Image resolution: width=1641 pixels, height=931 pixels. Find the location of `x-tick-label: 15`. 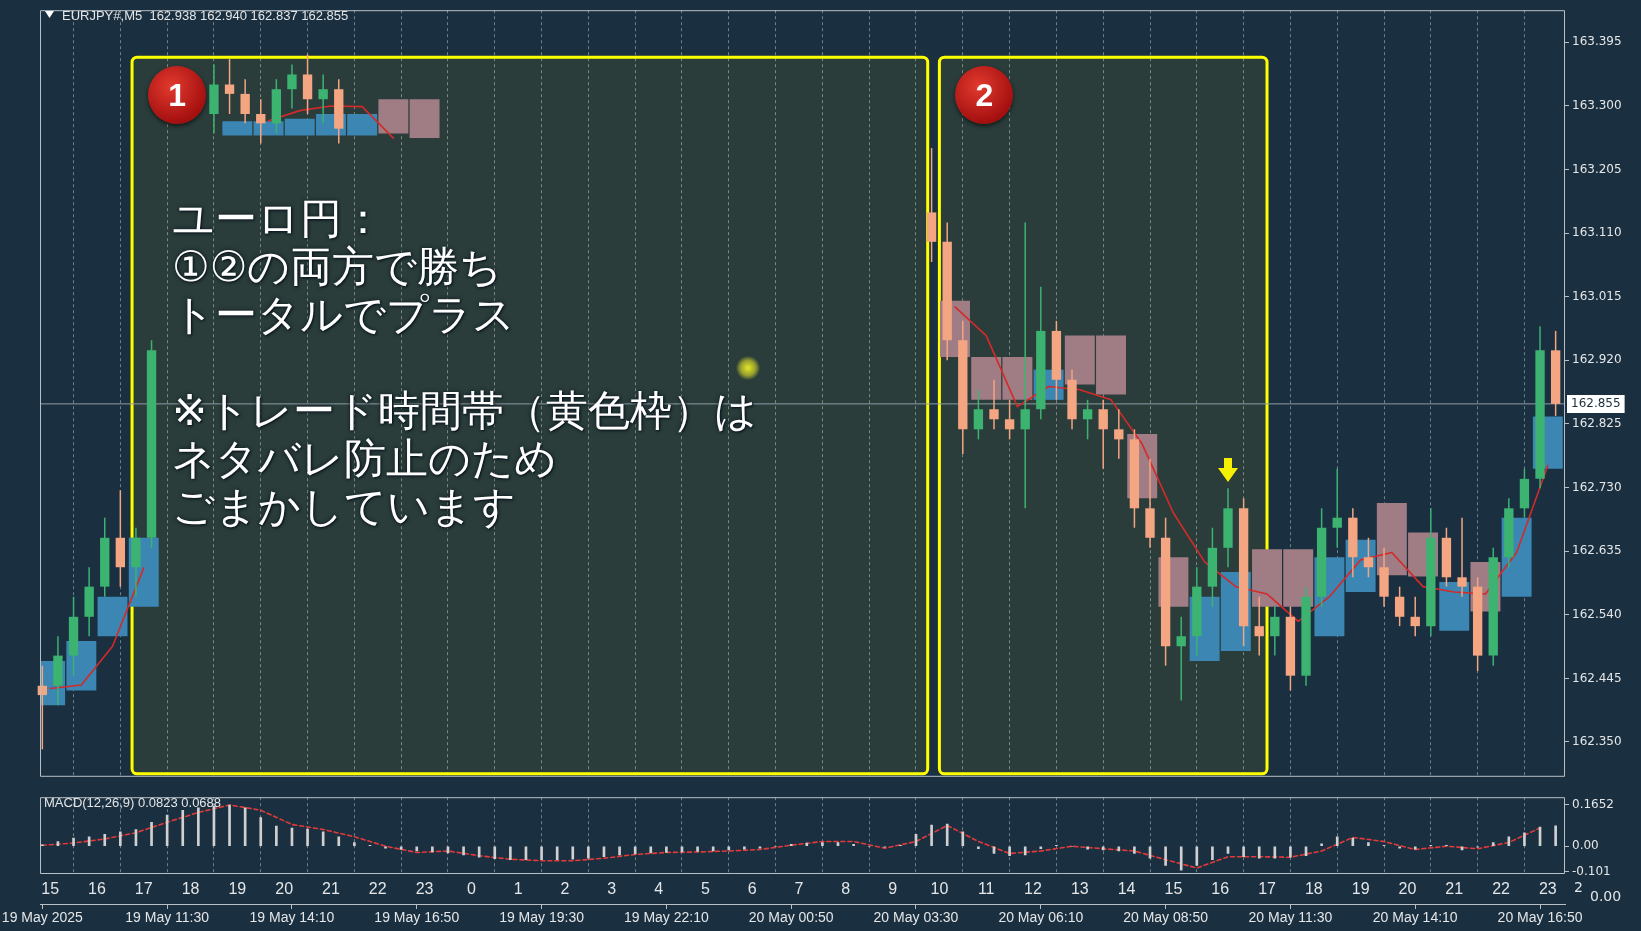

x-tick-label: 15 is located at coordinates (1173, 889).